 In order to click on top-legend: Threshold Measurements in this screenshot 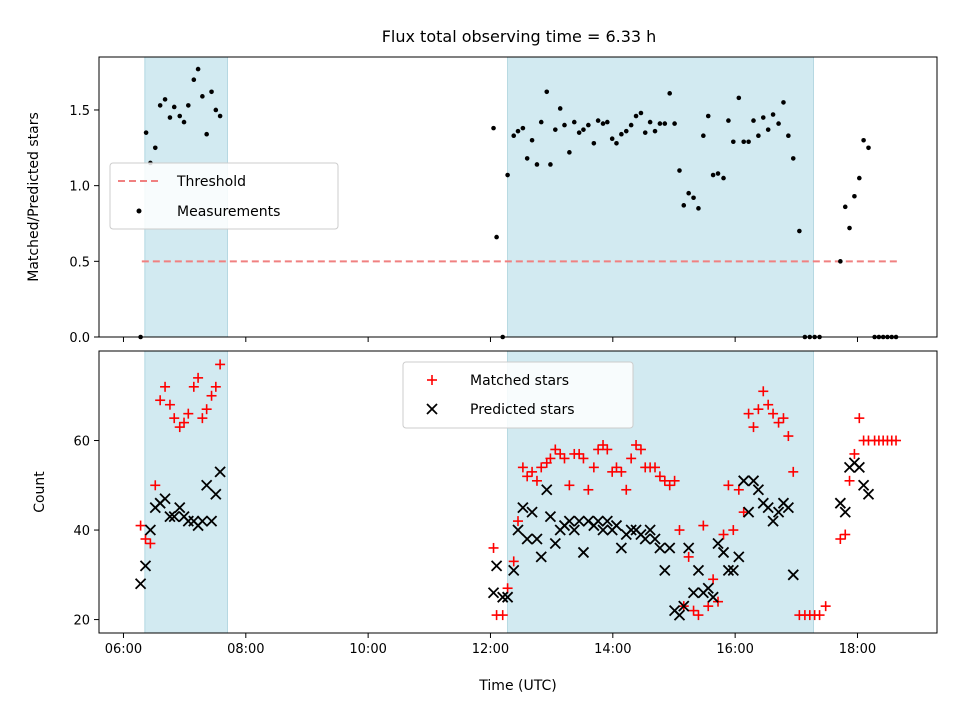, I will do `click(224, 196)`.